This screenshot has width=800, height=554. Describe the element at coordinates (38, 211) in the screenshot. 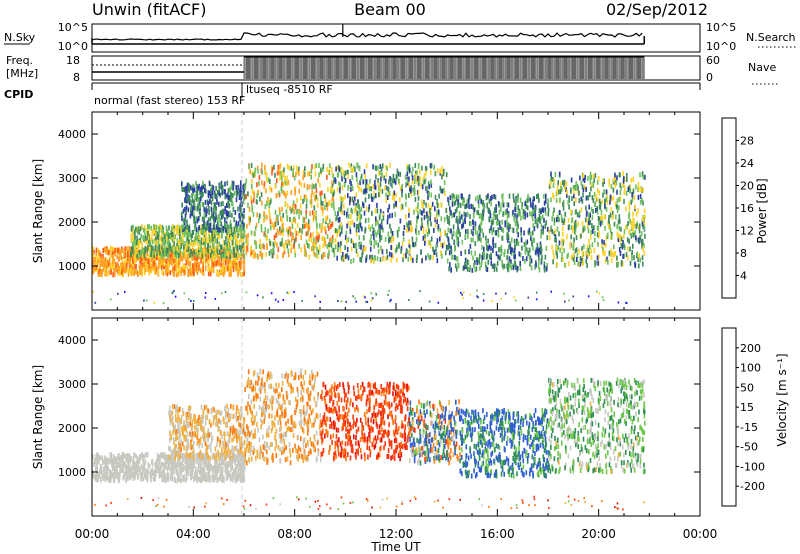

I see `power-ylabel: Slant Range [km]` at that location.